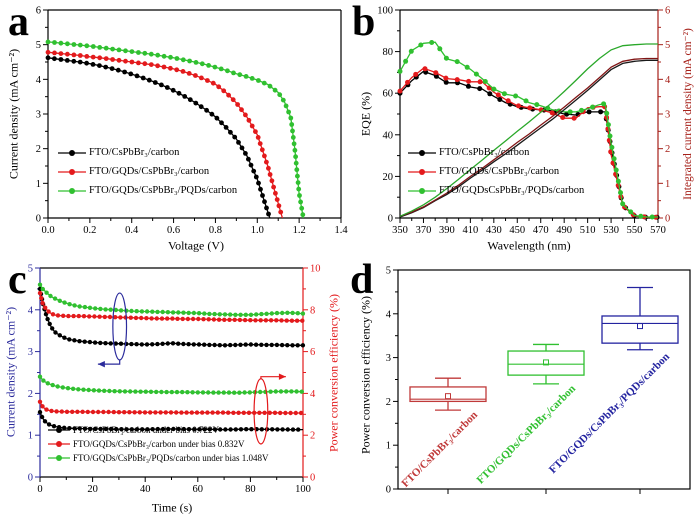 The height and width of the screenshot is (520, 700). Describe the element at coordinates (170, 407) in the screenshot. I see `series-pce-red` at that location.